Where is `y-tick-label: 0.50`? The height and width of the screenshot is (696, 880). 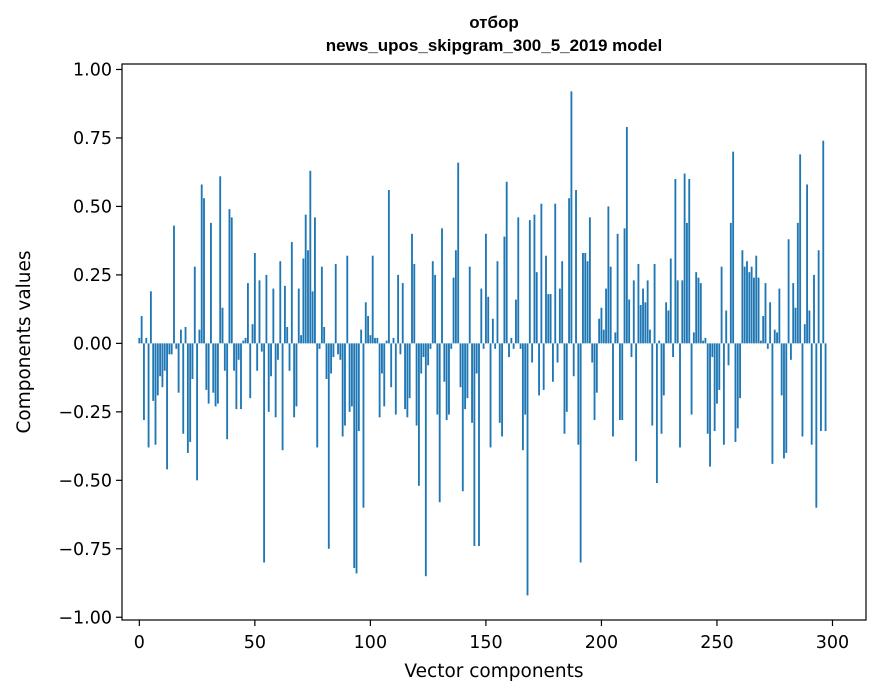 y-tick-label: 0.50 is located at coordinates (92, 207).